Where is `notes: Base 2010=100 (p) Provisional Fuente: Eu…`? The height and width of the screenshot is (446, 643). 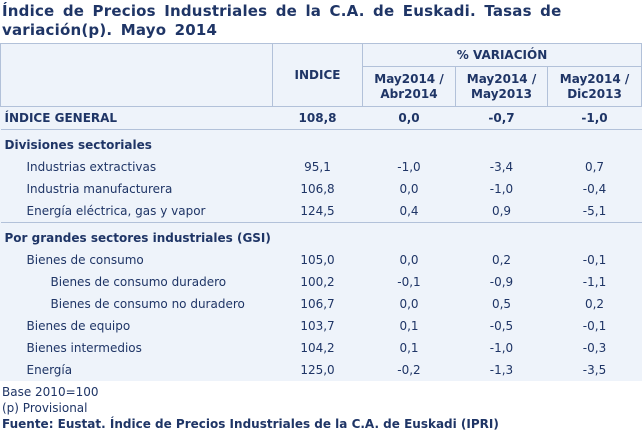
notes: Base 2010=100 (p) Provisional Fuente: Eu… is located at coordinates (322, 408).